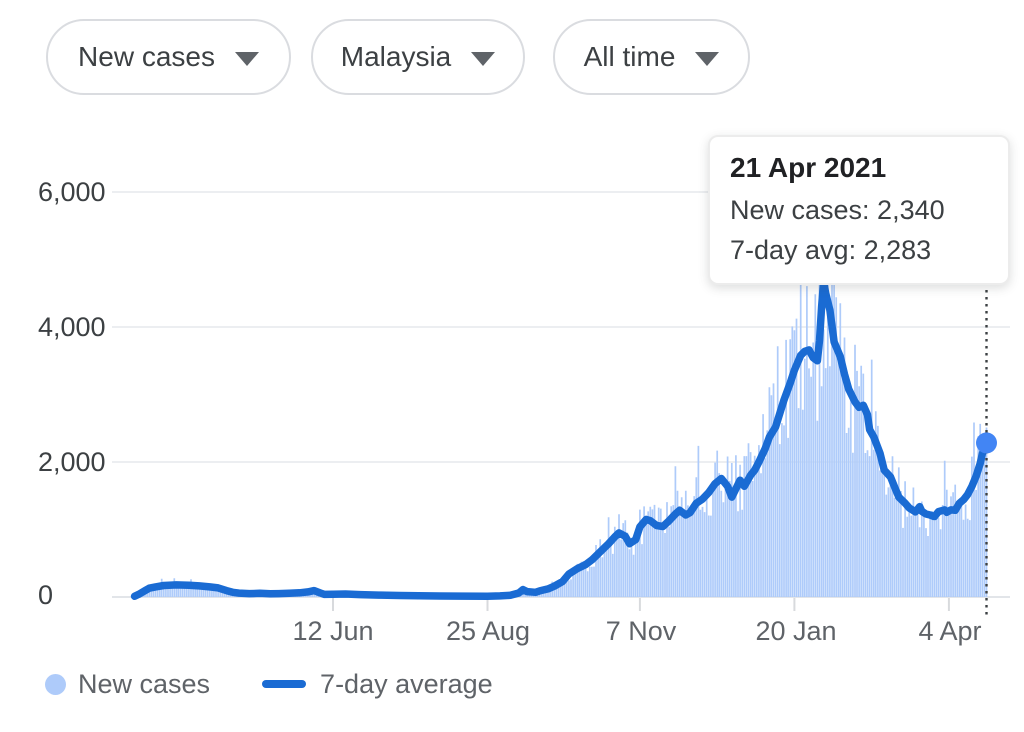  What do you see at coordinates (488, 631) in the screenshot?
I see `x-axis-label-25aug: 25 Aug` at bounding box center [488, 631].